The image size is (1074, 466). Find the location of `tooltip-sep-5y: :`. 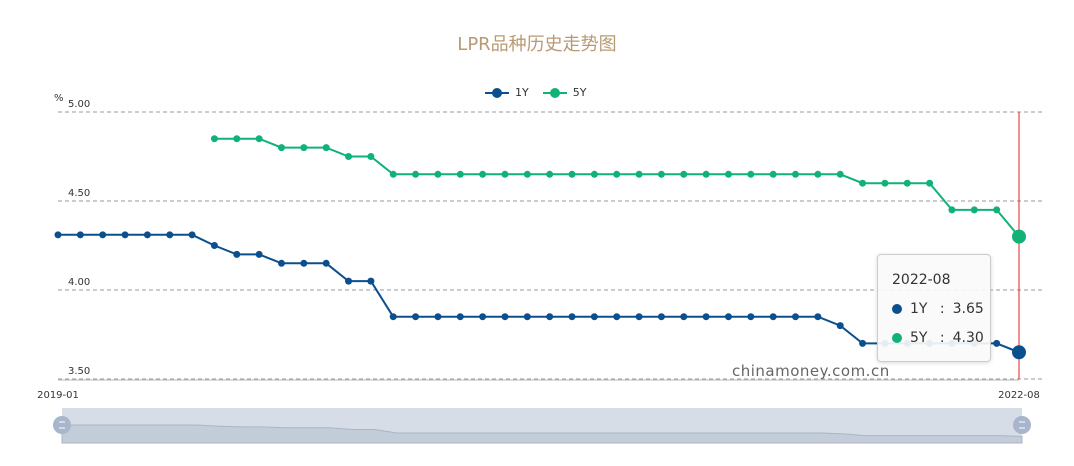

tooltip-sep-5y: : is located at coordinates (940, 338).